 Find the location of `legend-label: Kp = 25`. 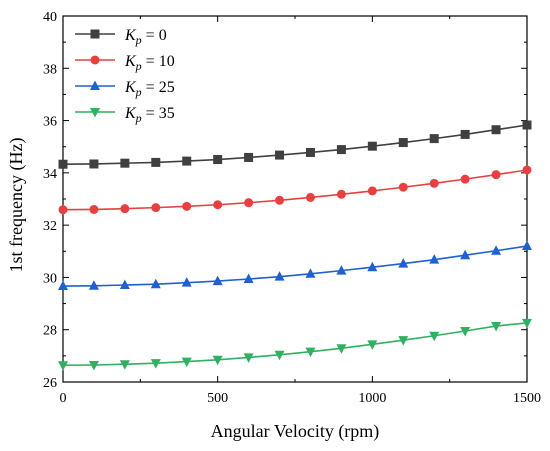

legend-label: Kp = 25 is located at coordinates (149, 89).